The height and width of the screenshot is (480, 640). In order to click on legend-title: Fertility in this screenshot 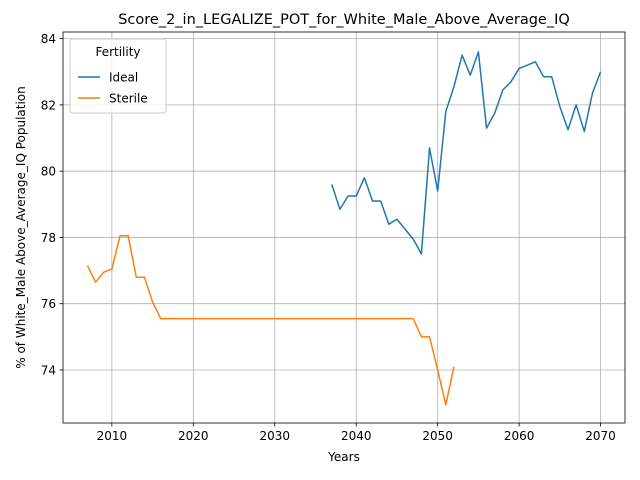, I will do `click(117, 52)`.